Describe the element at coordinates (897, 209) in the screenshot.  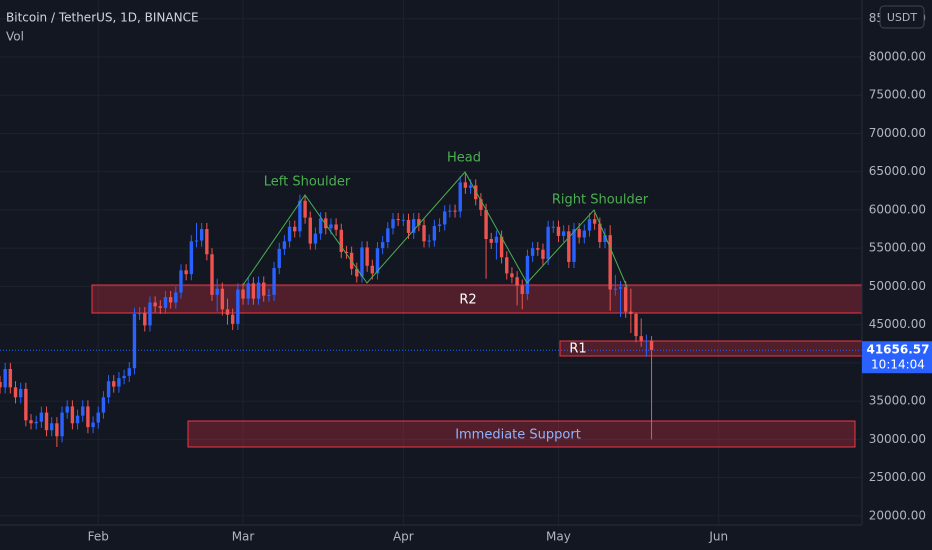
I see `y-tick-label: 60000.00` at that location.